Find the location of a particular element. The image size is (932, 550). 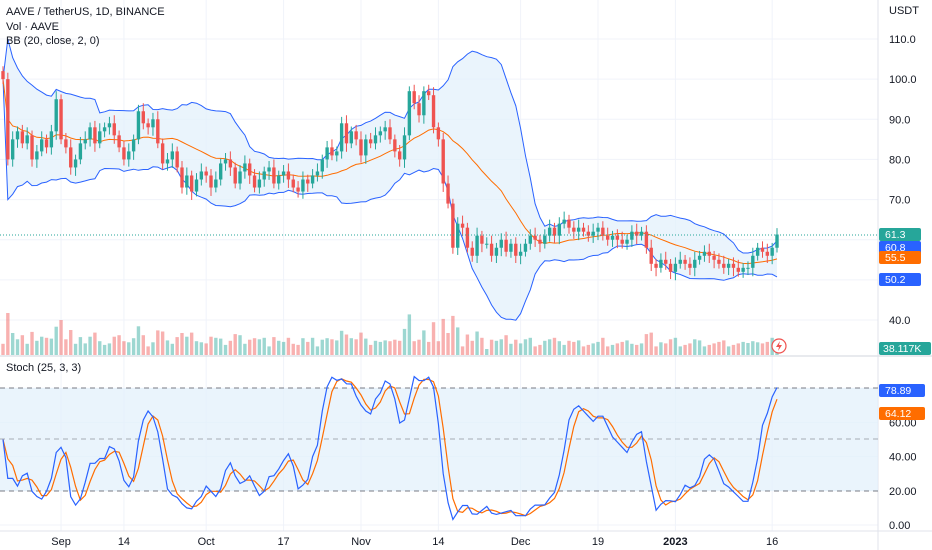

svg-text: 55.5 is located at coordinates (895, 258).